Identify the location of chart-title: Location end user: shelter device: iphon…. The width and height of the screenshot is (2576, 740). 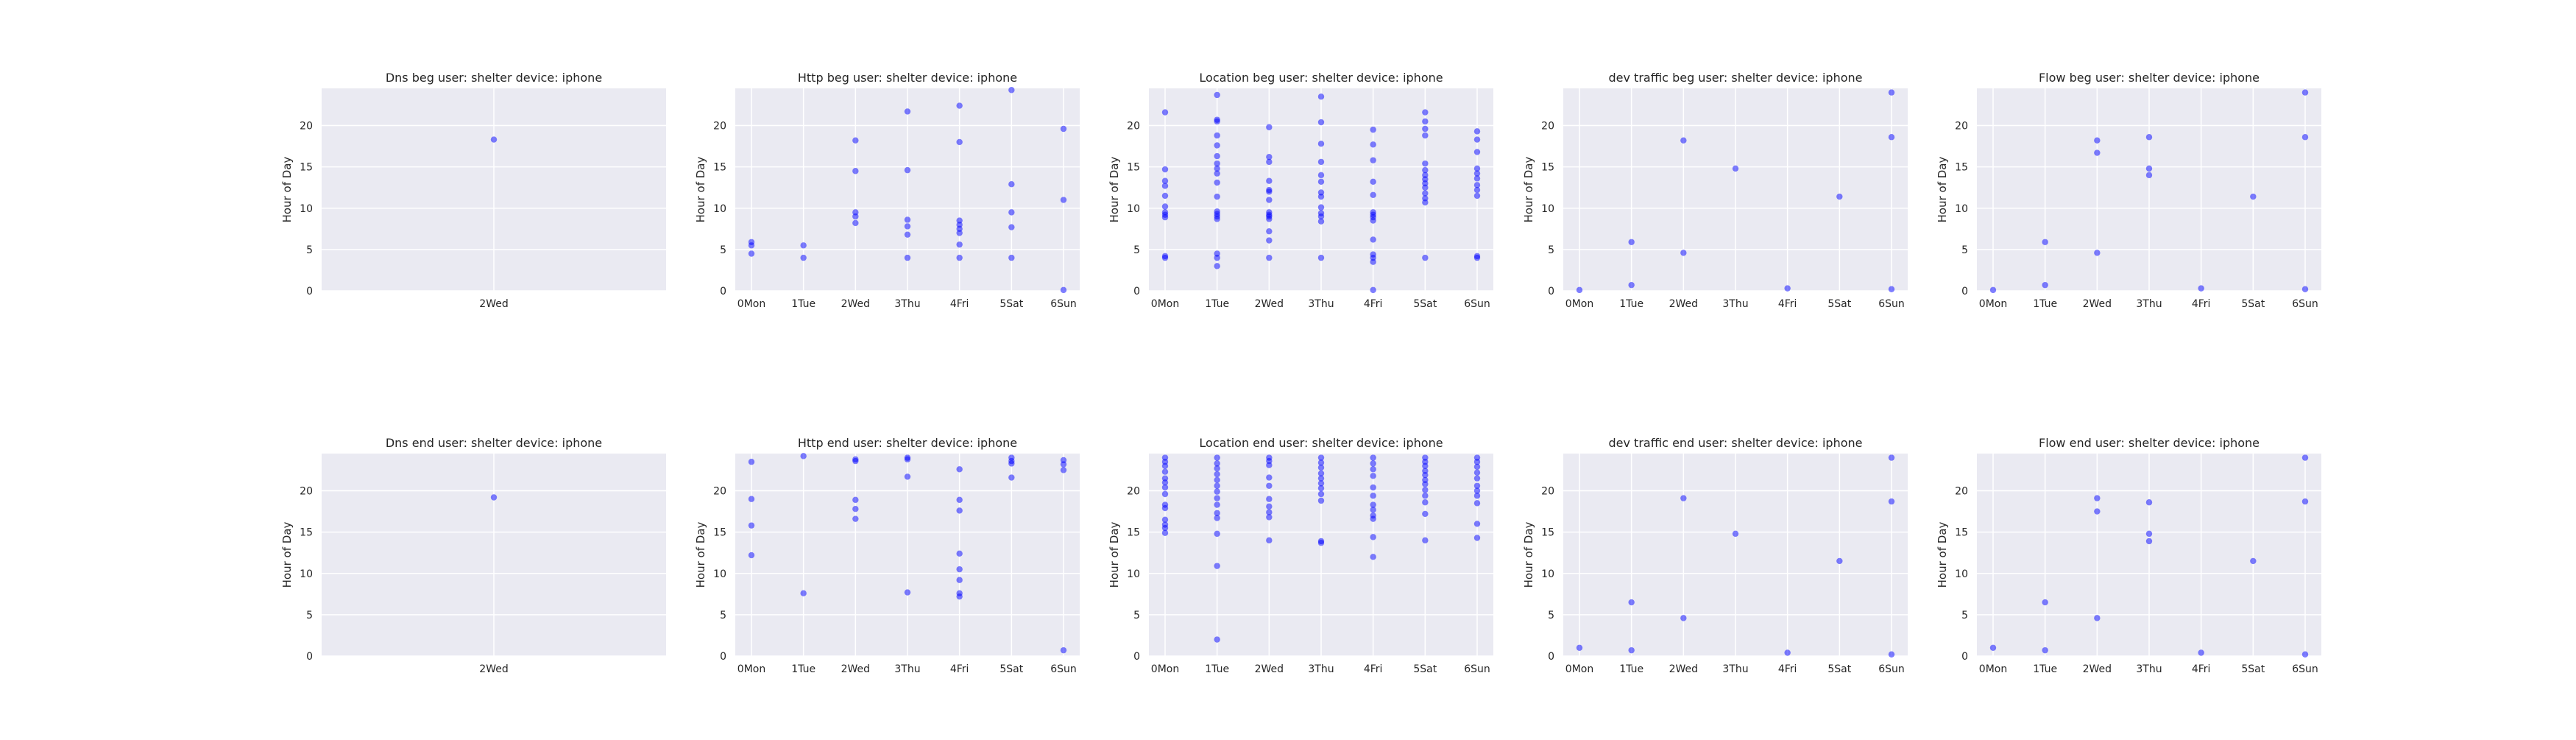
(1321, 443).